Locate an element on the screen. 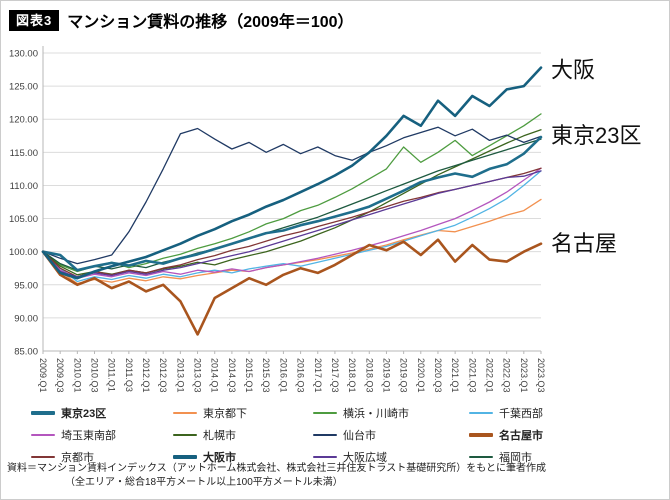  x-axis-tick-label: 2018.Q3 is located at coordinates (369, 375).